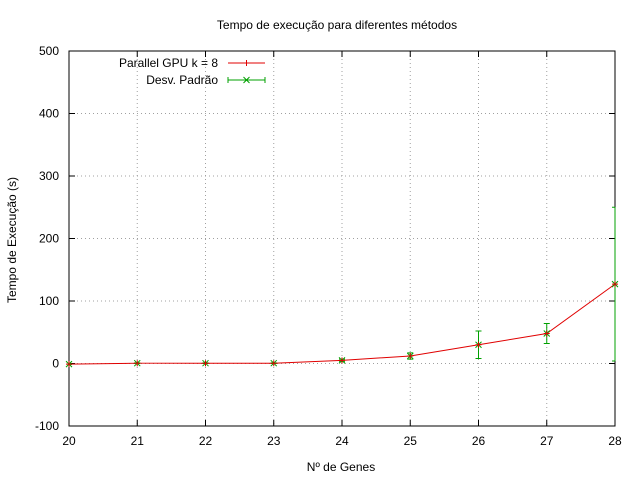 Image resolution: width=640 pixels, height=480 pixels. I want to click on x-tick-label: 21, so click(138, 441).